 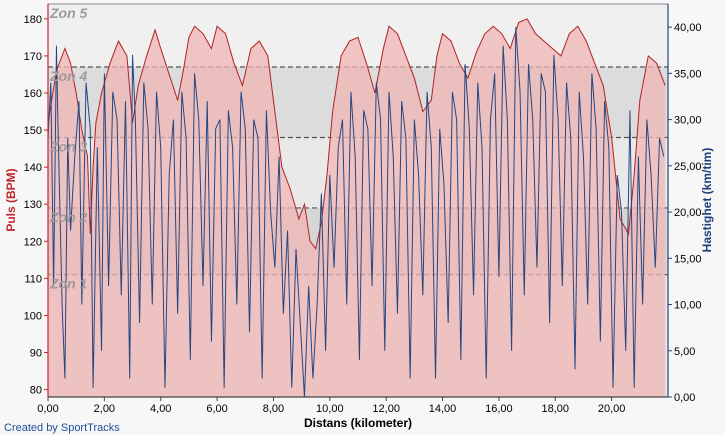 What do you see at coordinates (688, 28) in the screenshot?
I see `right-tick-label: 40,00` at bounding box center [688, 28].